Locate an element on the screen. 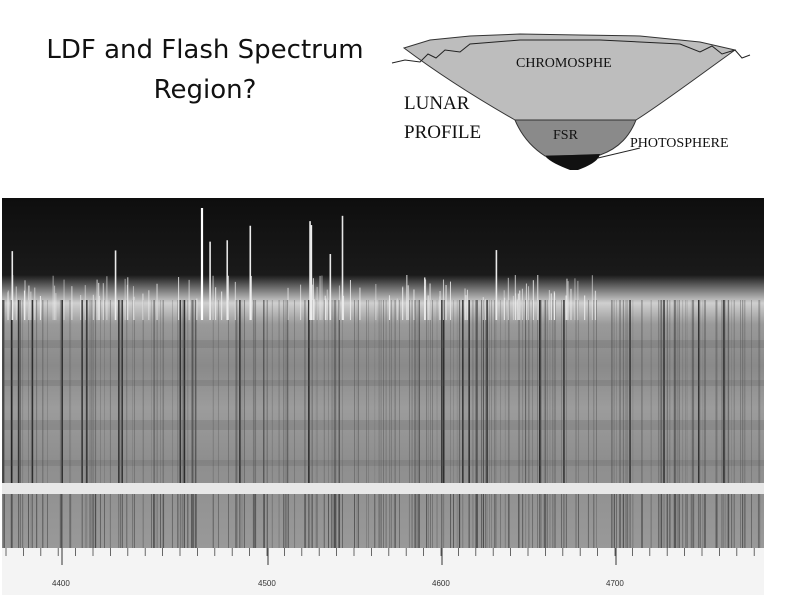 The width and height of the screenshot is (794, 595). scale-background is located at coordinates (383, 571).